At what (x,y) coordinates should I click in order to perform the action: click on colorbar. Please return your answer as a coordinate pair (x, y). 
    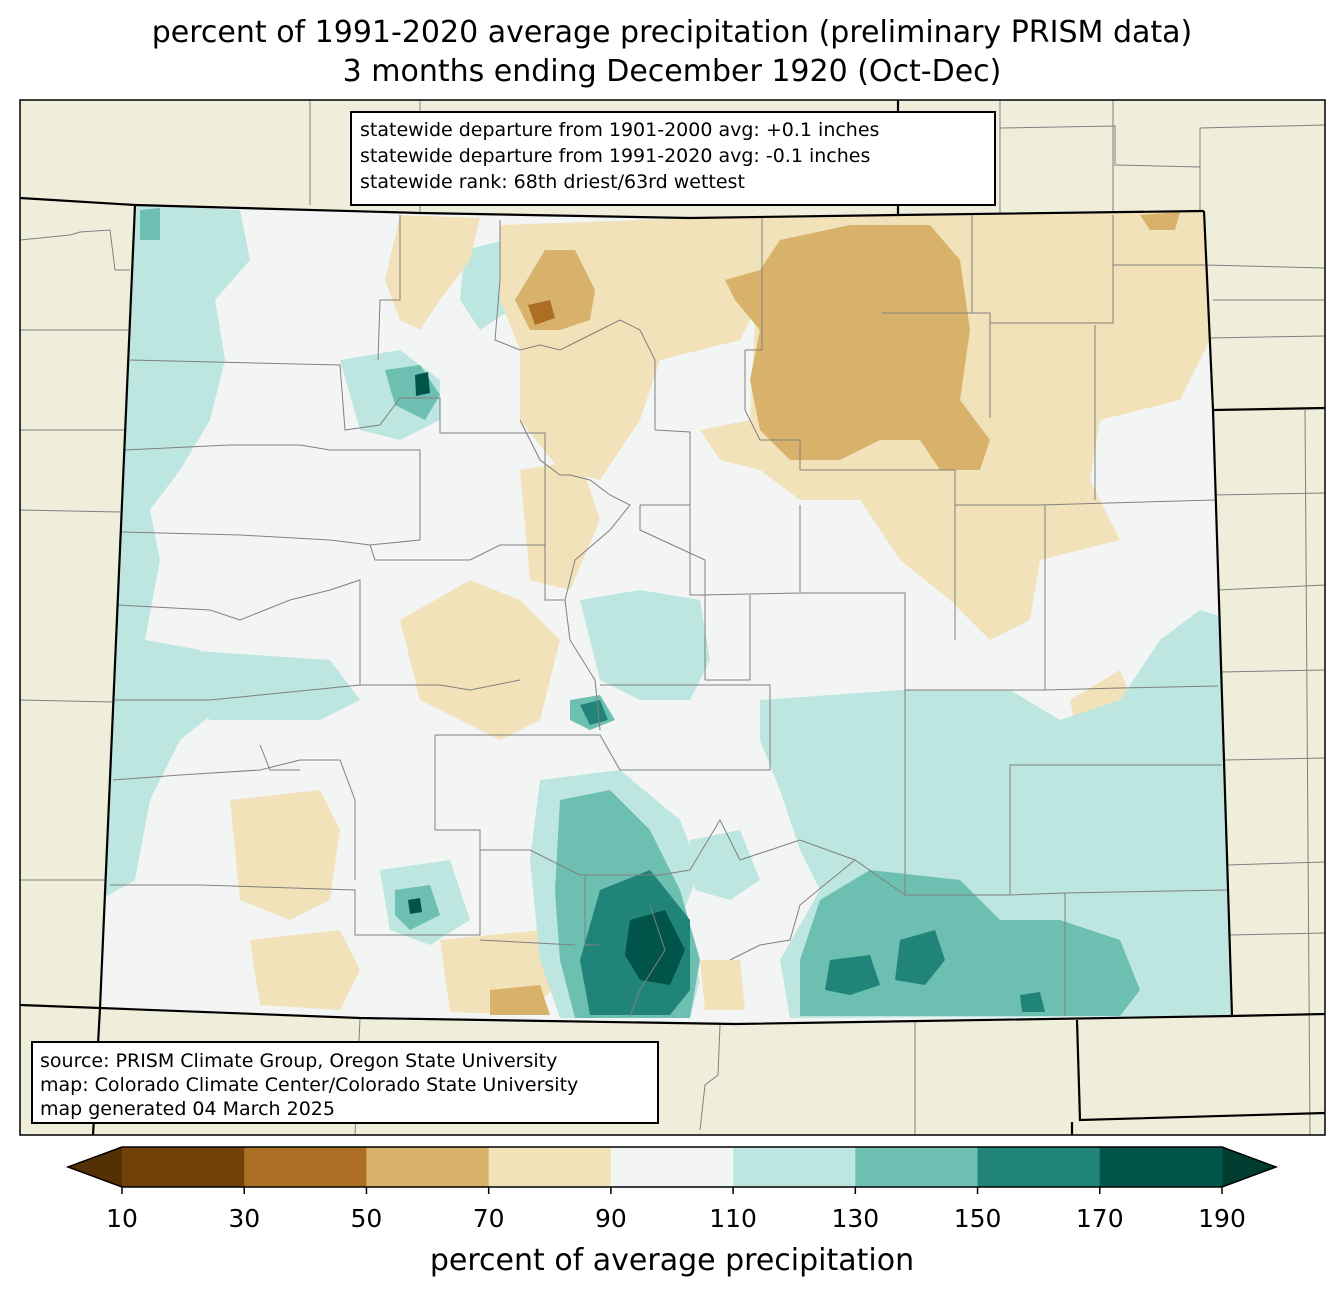
    Looking at the image, I should click on (672, 1170).